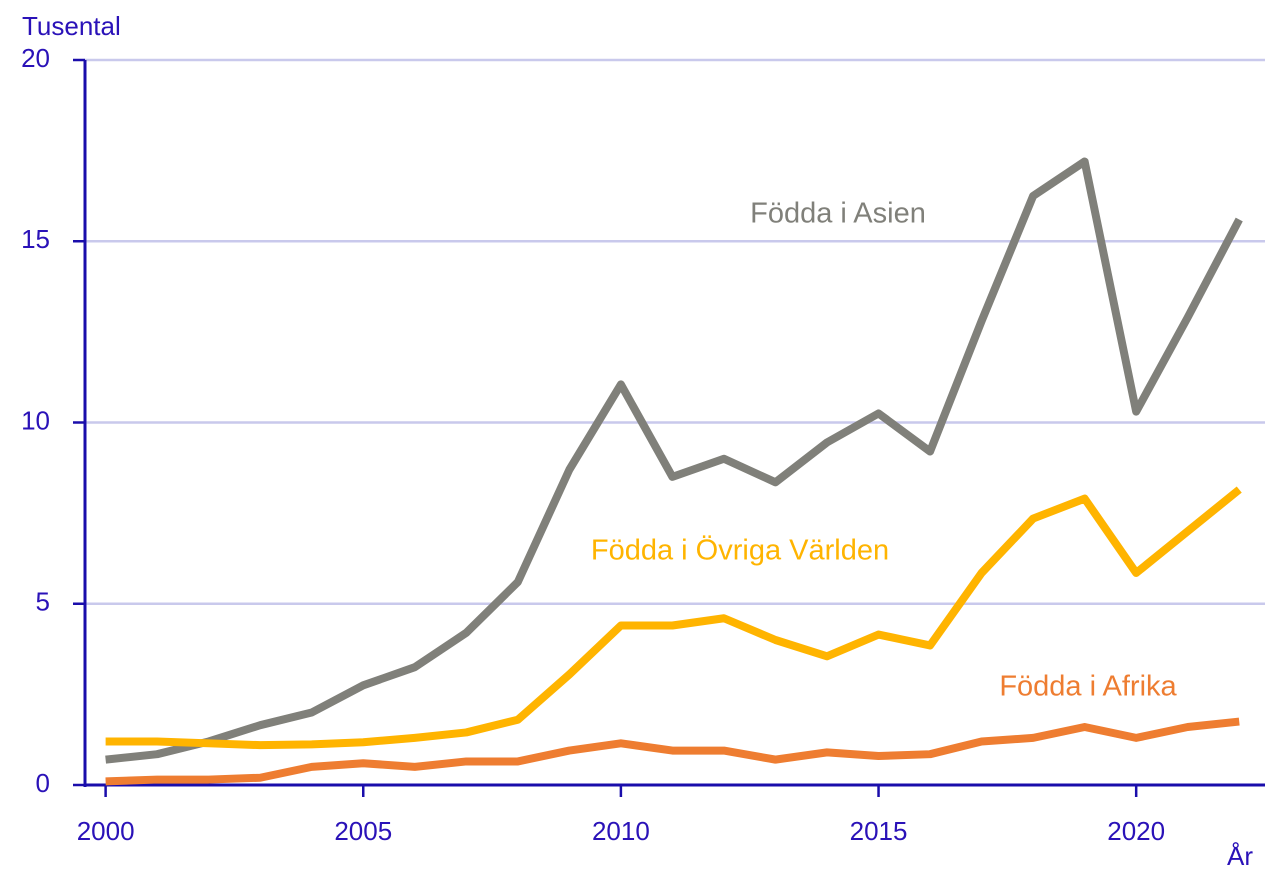 The height and width of the screenshot is (875, 1265). What do you see at coordinates (43, 602) in the screenshot?
I see `y-tick-label: 5` at bounding box center [43, 602].